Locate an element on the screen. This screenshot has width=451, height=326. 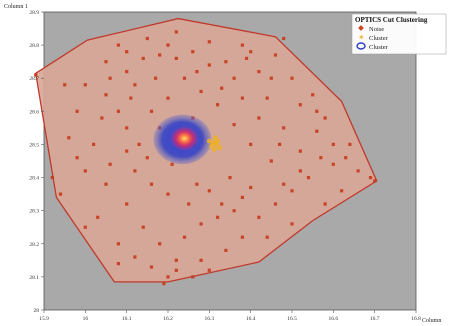
legend-title: OPTICS Cut Clustering is located at coordinates (391, 20).